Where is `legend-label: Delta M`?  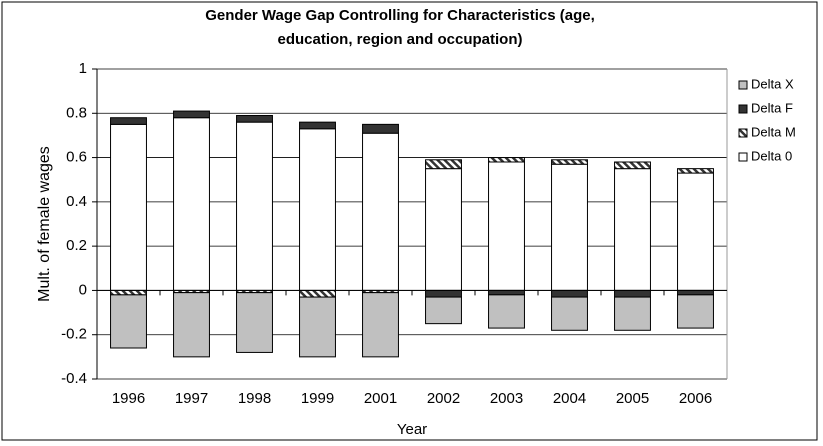 legend-label: Delta M is located at coordinates (773, 131).